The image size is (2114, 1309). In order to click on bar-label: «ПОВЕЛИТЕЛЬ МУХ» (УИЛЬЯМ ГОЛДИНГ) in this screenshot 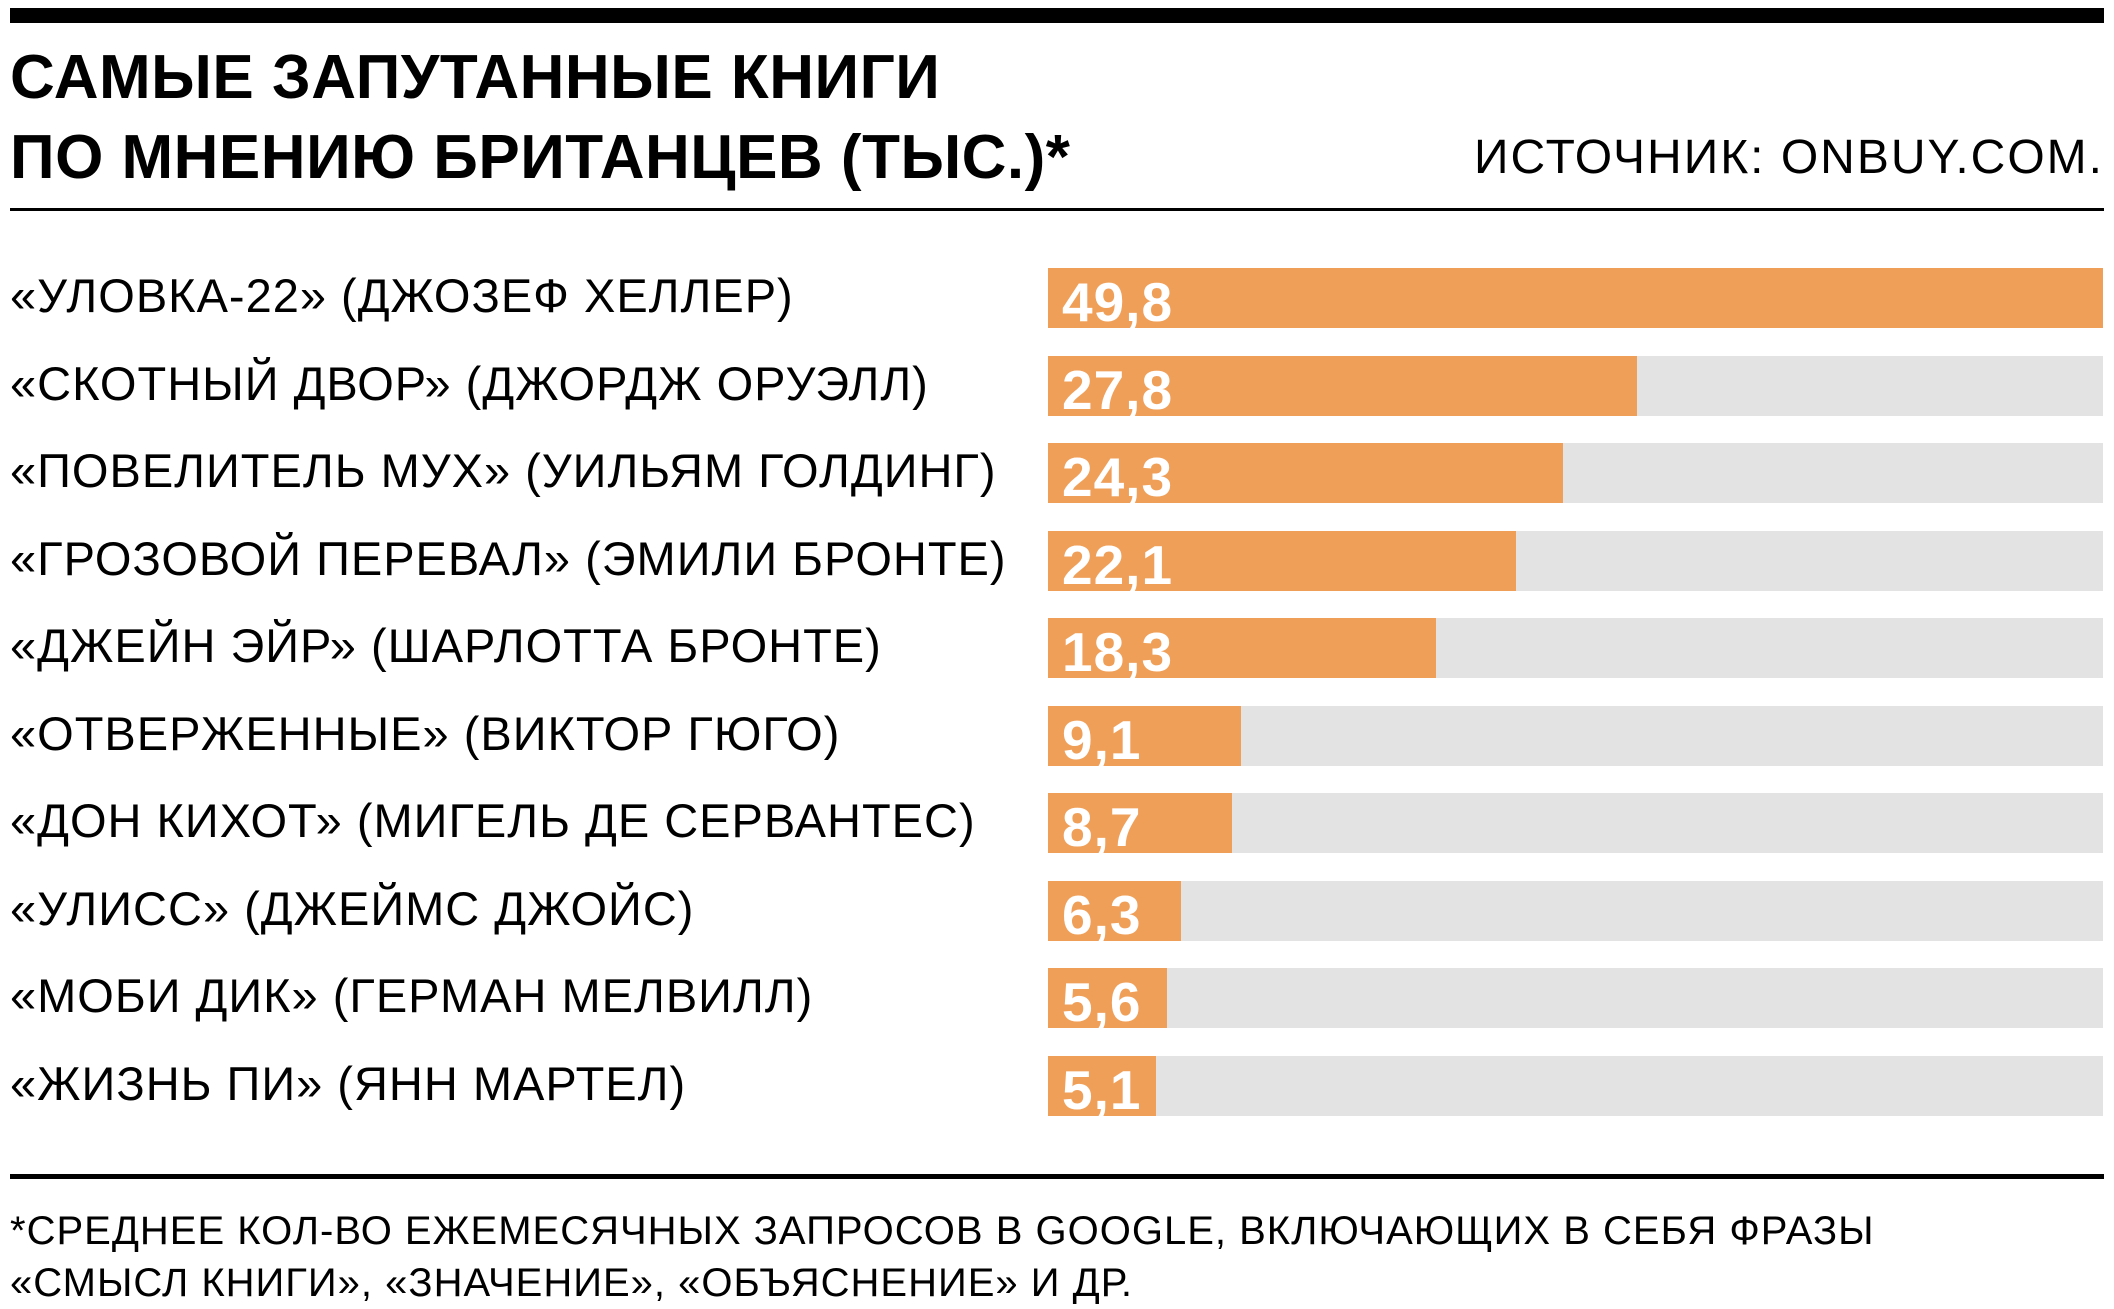, I will do `click(503, 470)`.